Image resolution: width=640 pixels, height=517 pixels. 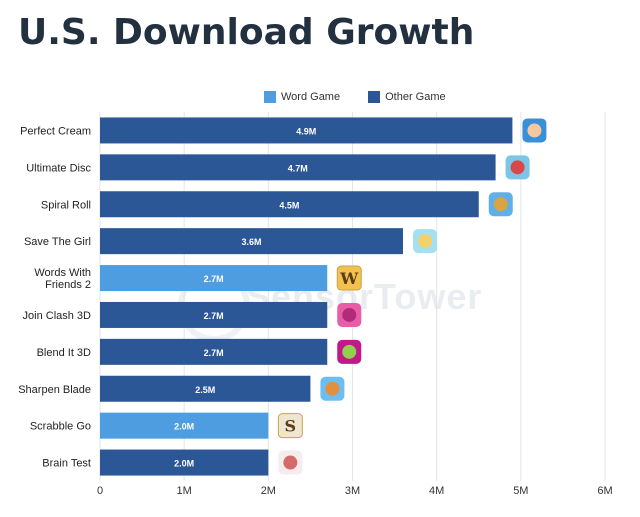 I want to click on bar-value-label: 3.6M, so click(x=251, y=242).